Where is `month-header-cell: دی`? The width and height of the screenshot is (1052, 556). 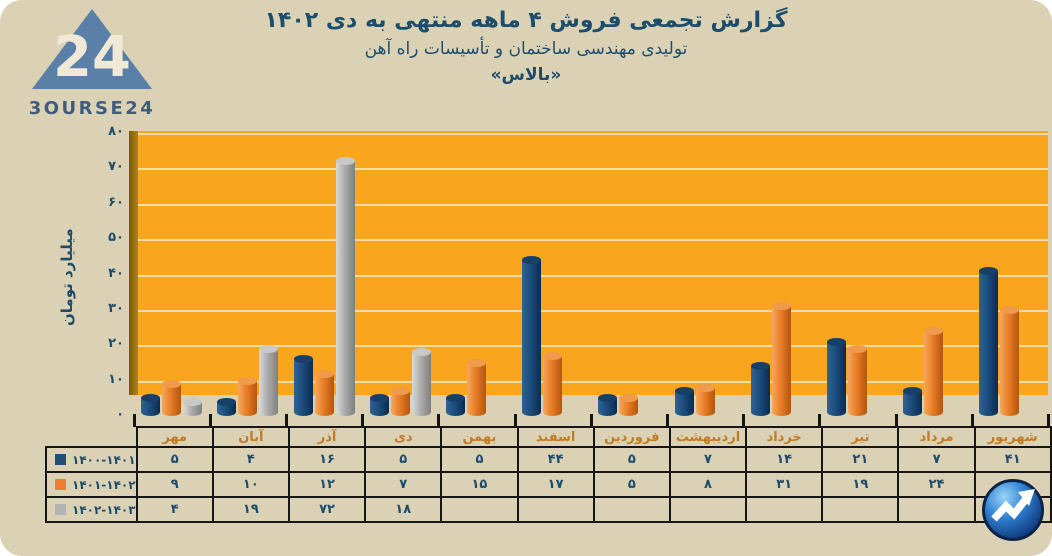
month-header-cell: دی is located at coordinates (403, 437).